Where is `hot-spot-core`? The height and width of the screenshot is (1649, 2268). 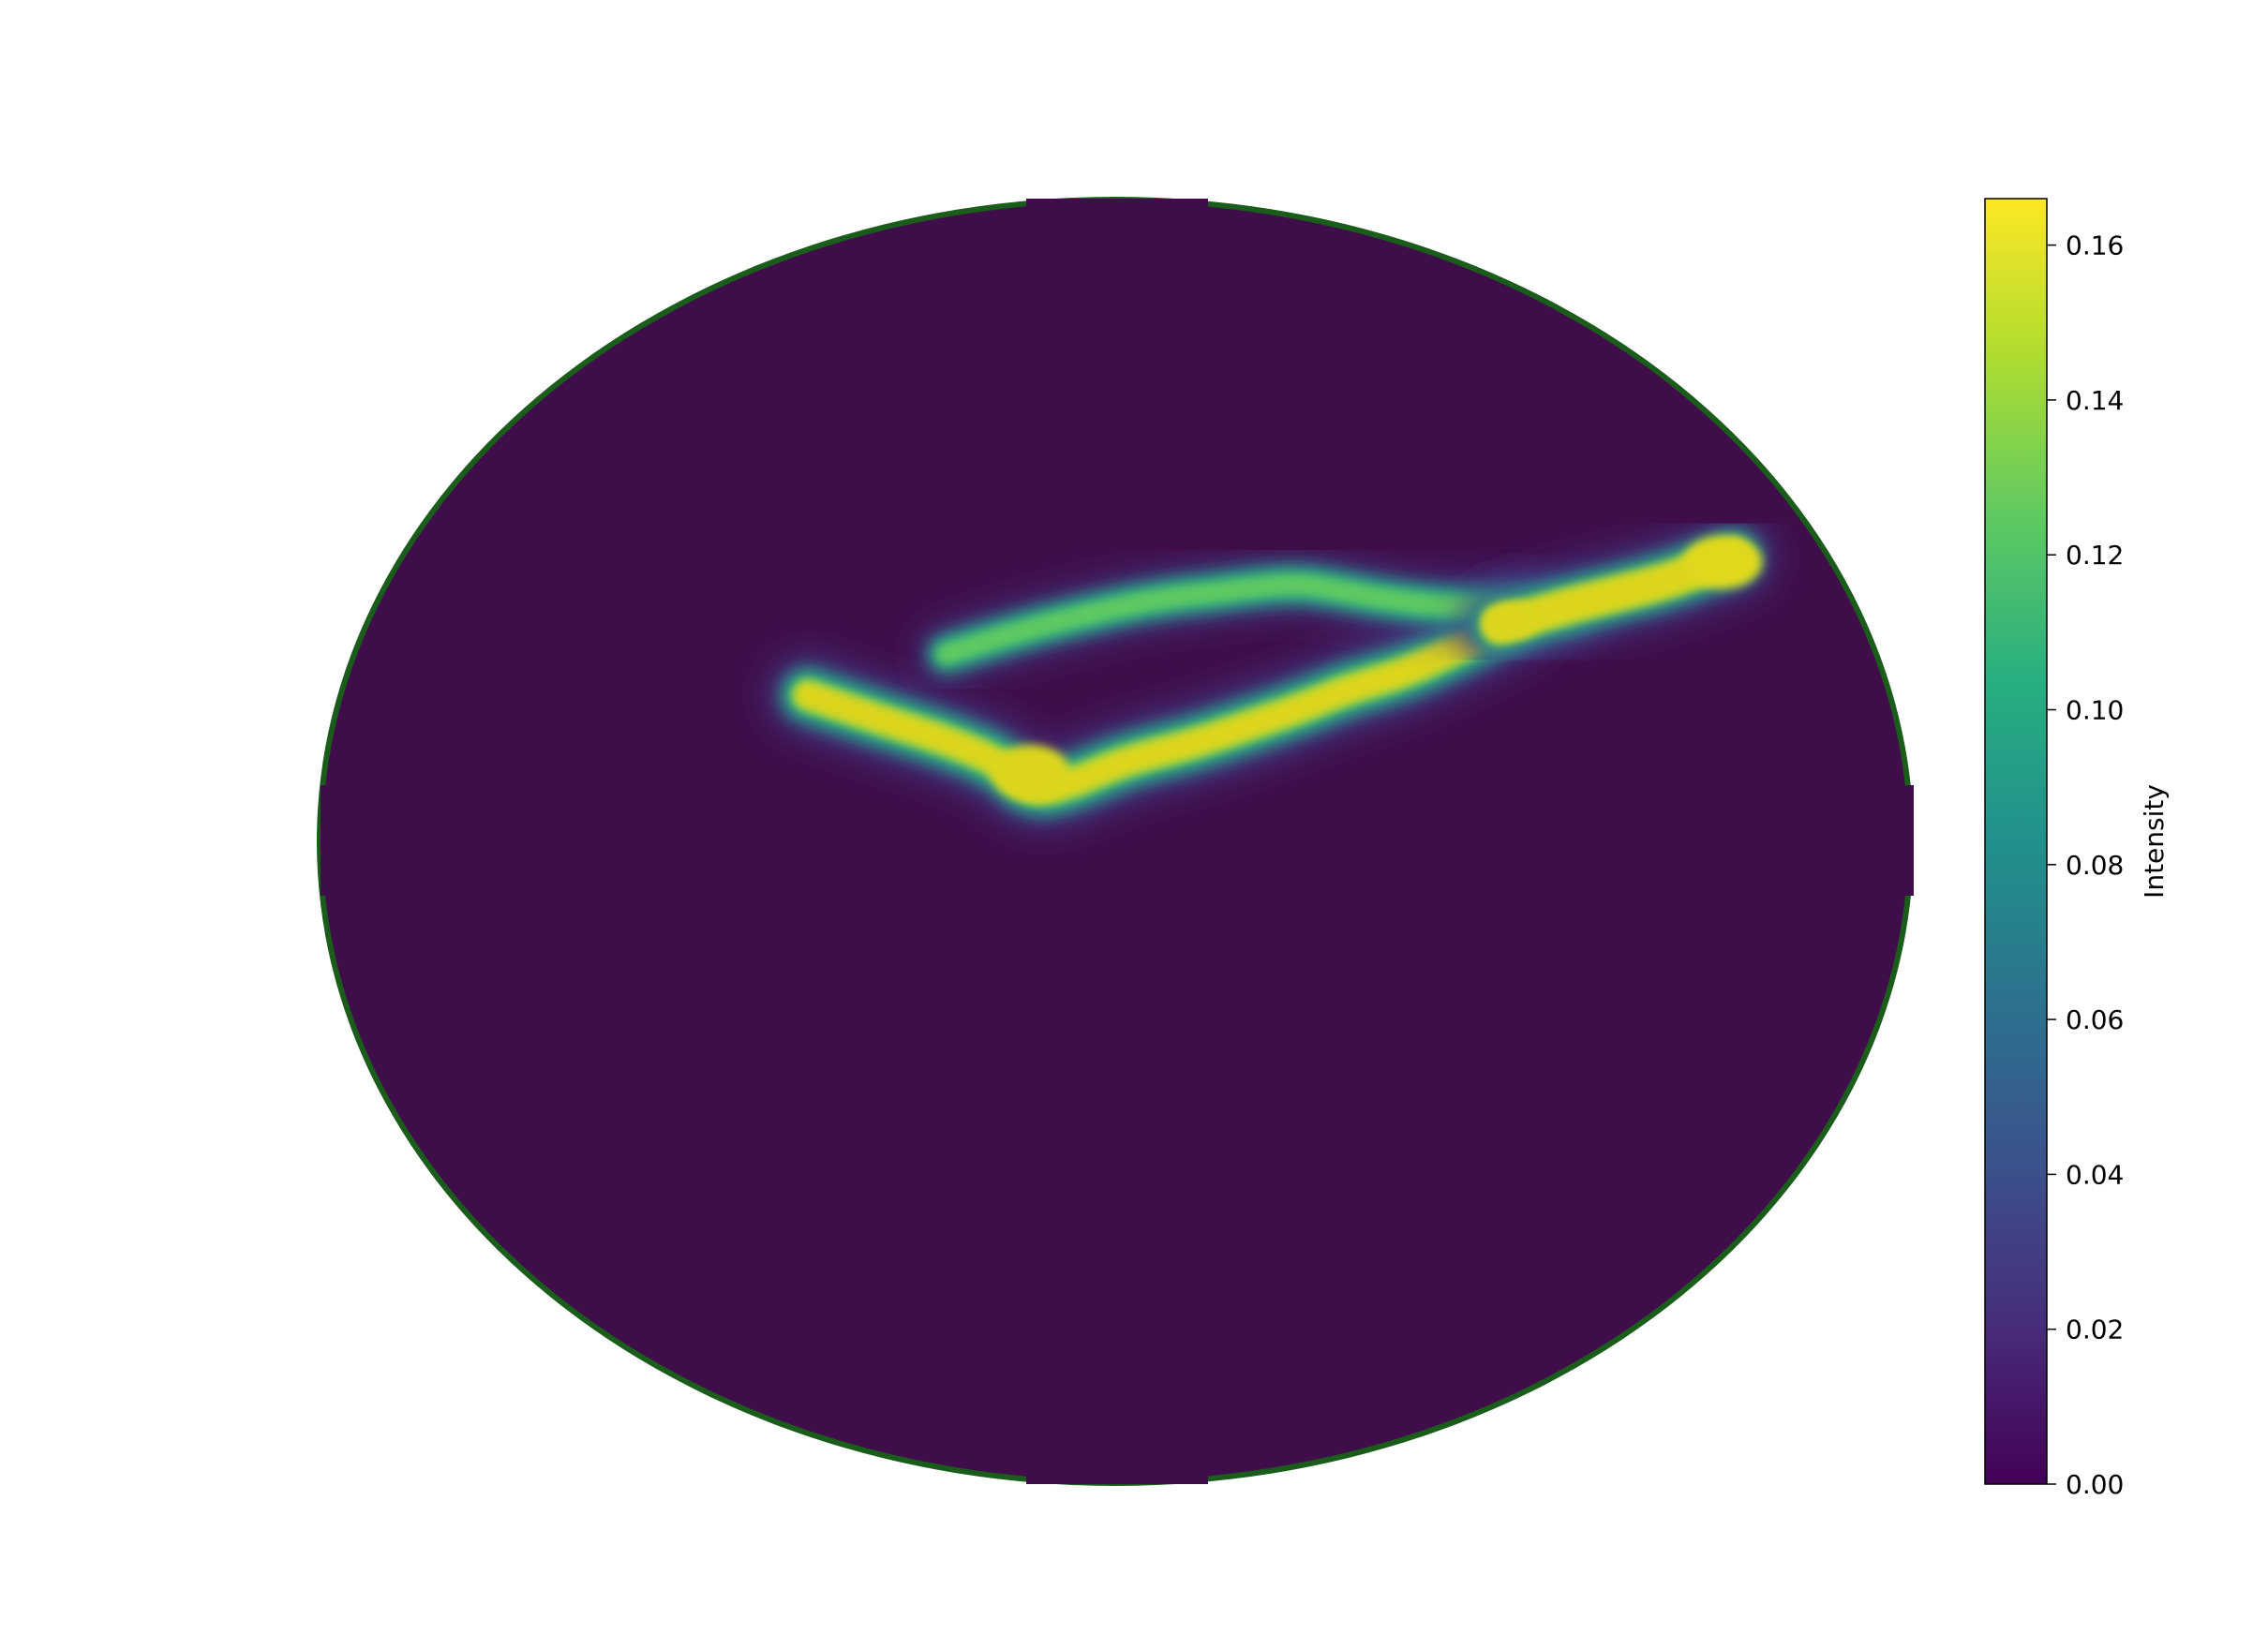 hot-spot-core is located at coordinates (1163, 704).